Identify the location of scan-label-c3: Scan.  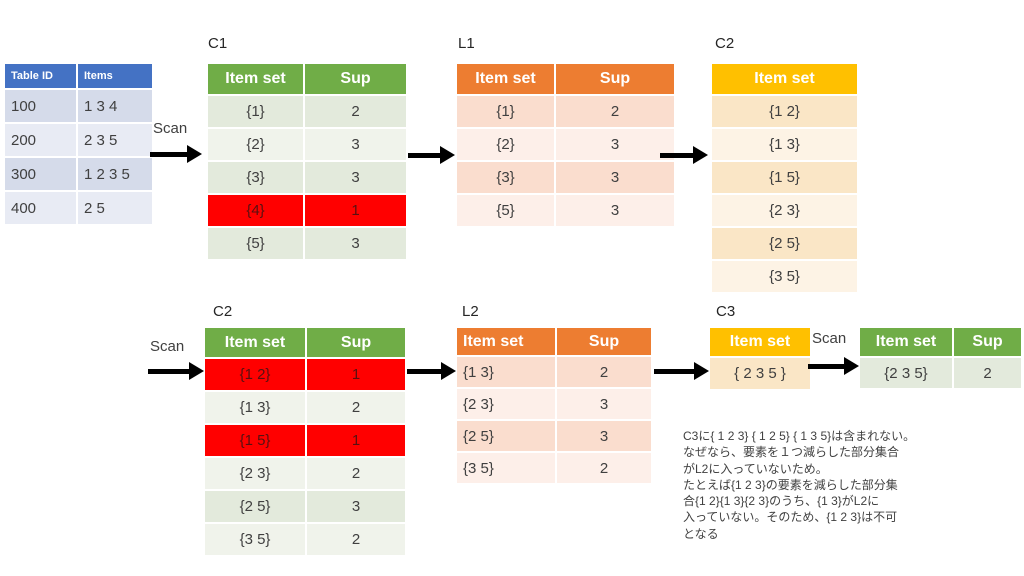
(829, 338).